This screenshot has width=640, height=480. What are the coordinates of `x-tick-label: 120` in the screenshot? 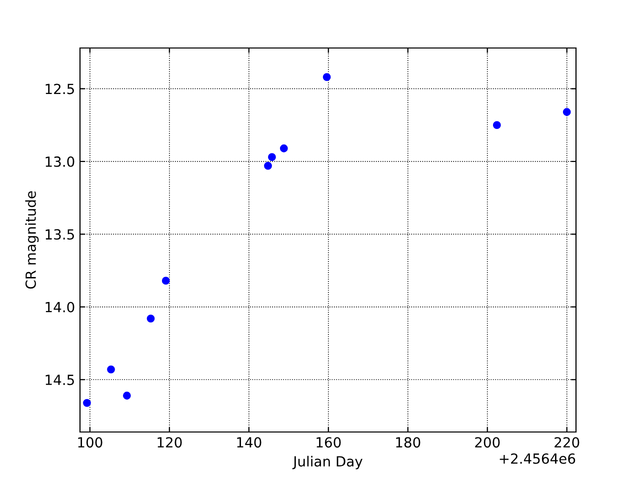 It's located at (170, 442).